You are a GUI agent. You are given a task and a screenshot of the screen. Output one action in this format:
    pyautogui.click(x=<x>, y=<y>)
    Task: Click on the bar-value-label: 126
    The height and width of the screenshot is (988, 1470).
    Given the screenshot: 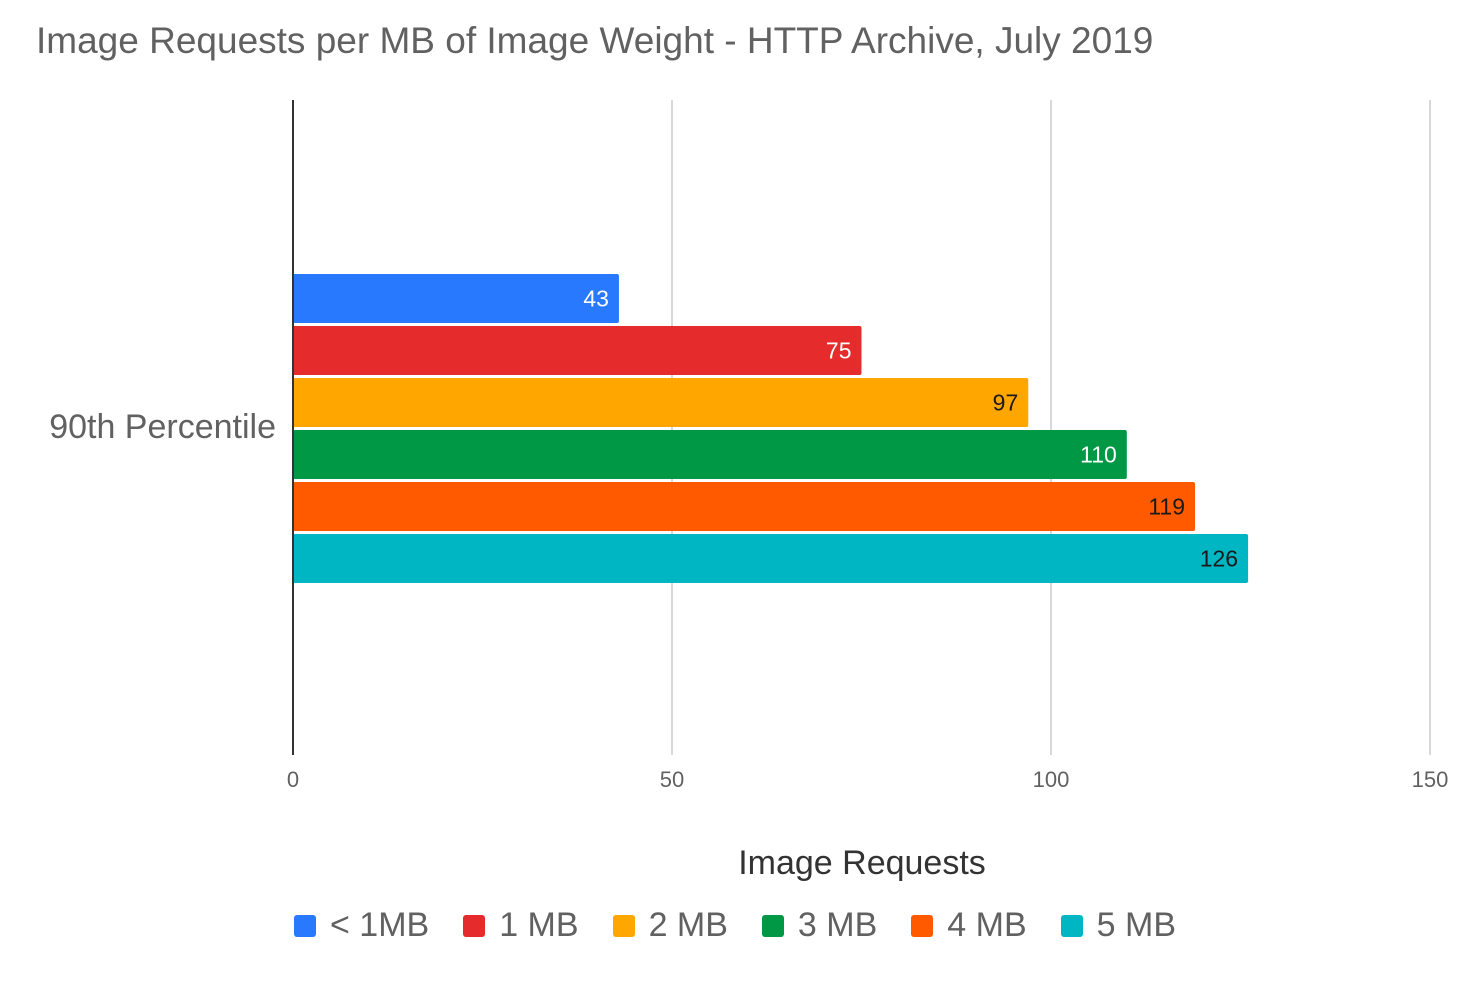 What is the action you would take?
    pyautogui.click(x=1219, y=559)
    